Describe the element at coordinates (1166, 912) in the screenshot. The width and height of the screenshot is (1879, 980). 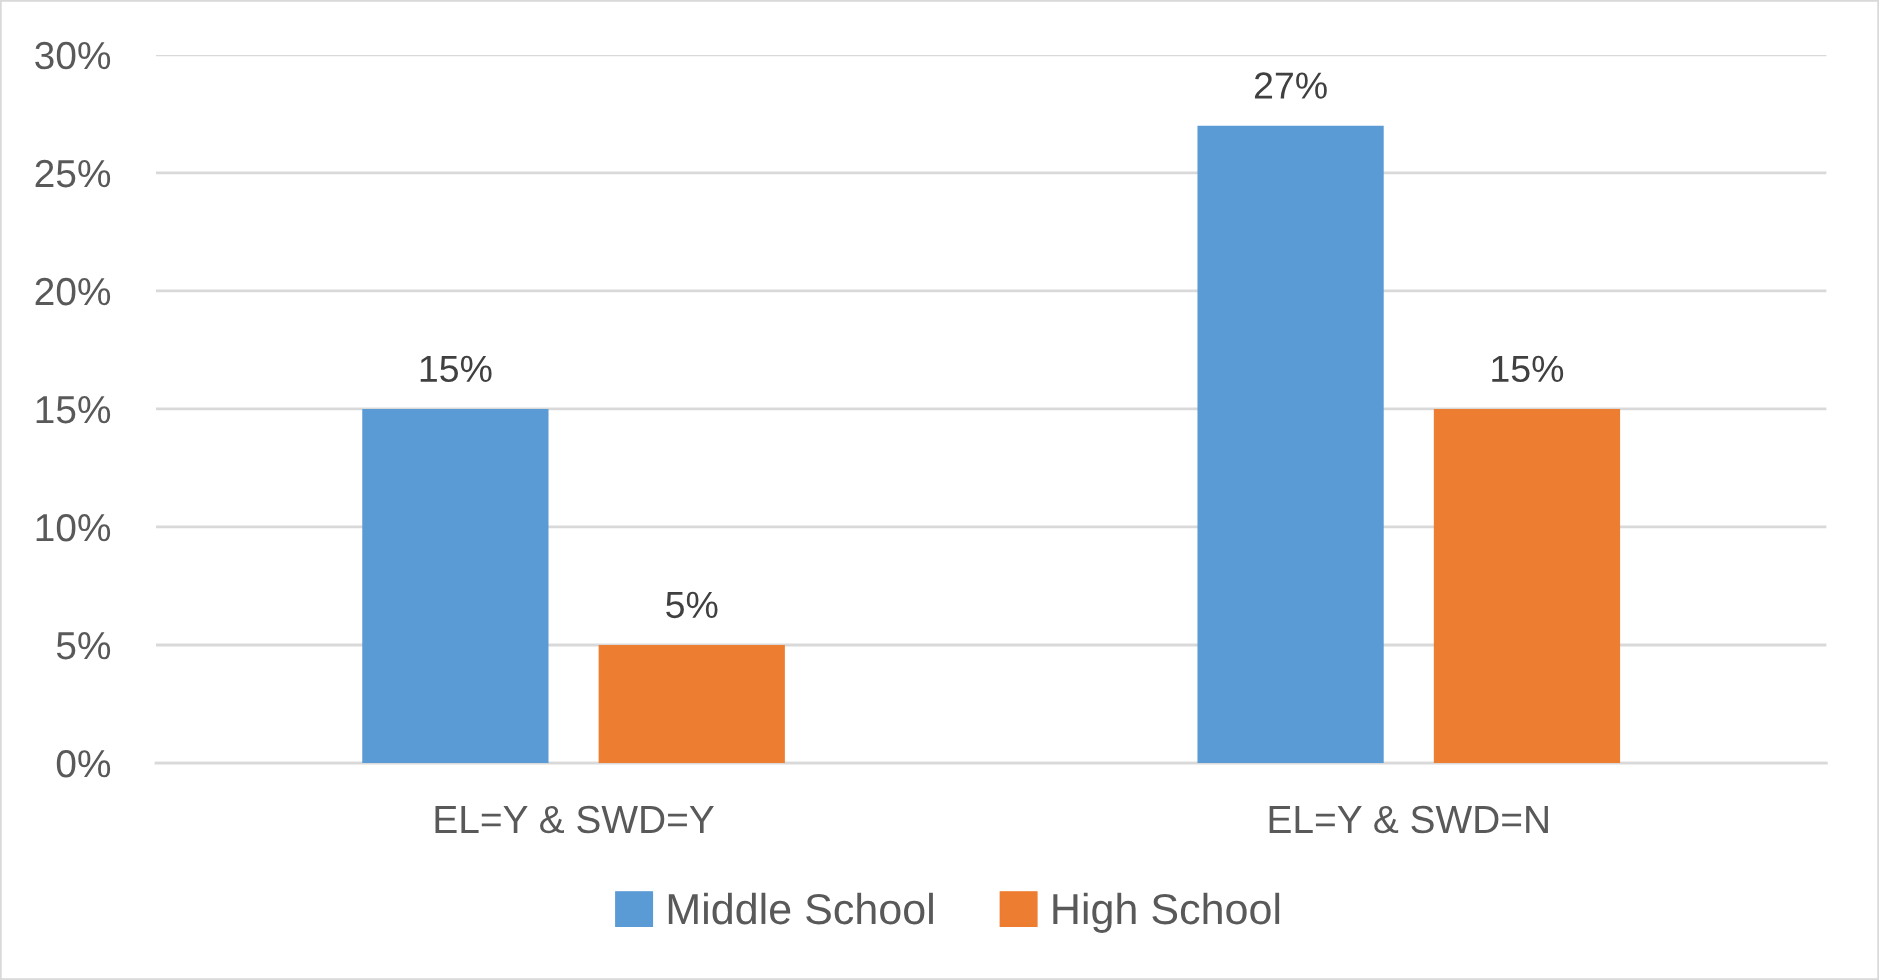
I see `legend-label: High School` at that location.